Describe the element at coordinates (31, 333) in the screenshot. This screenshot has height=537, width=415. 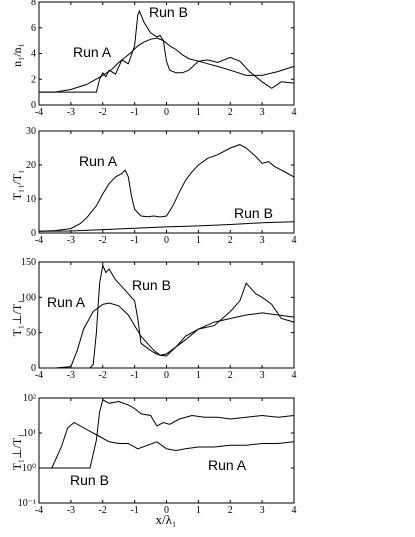
I see `y-tick-label: 50` at that location.